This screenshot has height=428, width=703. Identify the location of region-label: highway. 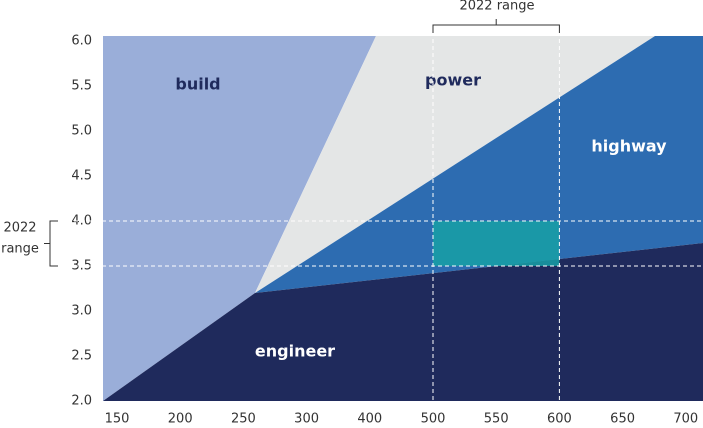
(629, 146).